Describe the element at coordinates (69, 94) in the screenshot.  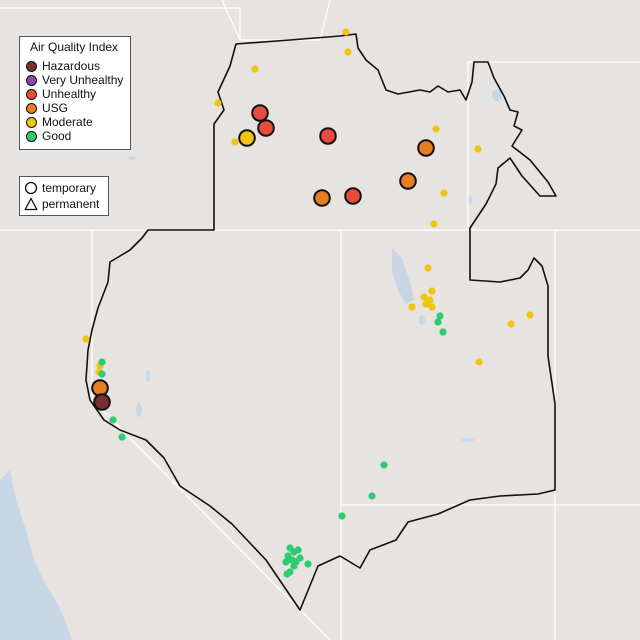
I see `legend-label: Unhealthy` at that location.